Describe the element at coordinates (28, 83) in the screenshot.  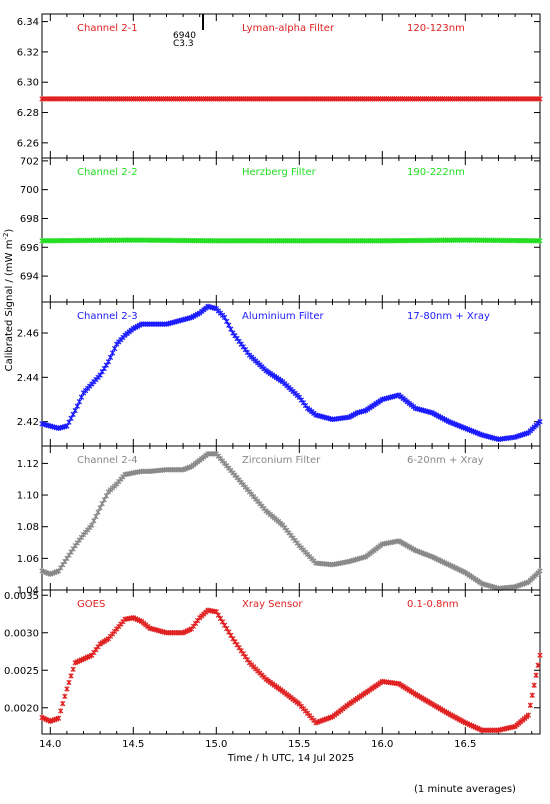
I see `y-tick-label: 6.30` at that location.